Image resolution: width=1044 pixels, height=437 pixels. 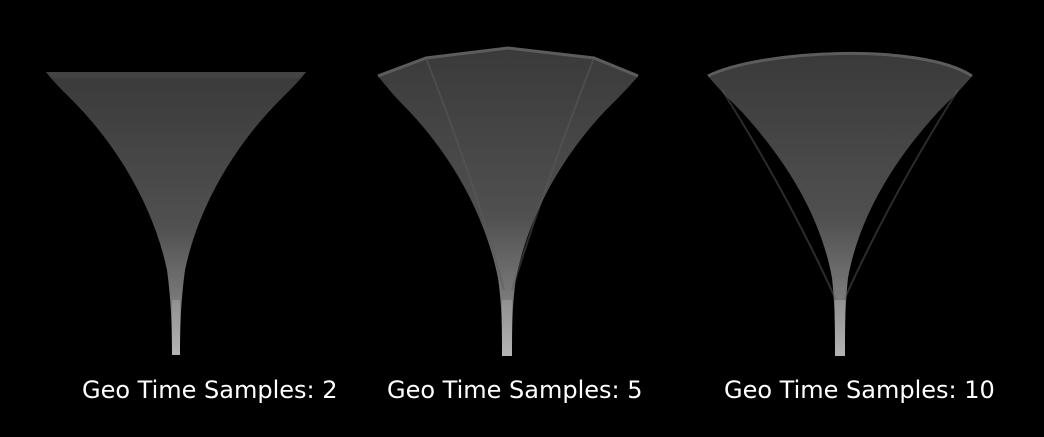 I want to click on caption-geo-time-samples-10: Geo Time Samples: 10, so click(x=859, y=390).